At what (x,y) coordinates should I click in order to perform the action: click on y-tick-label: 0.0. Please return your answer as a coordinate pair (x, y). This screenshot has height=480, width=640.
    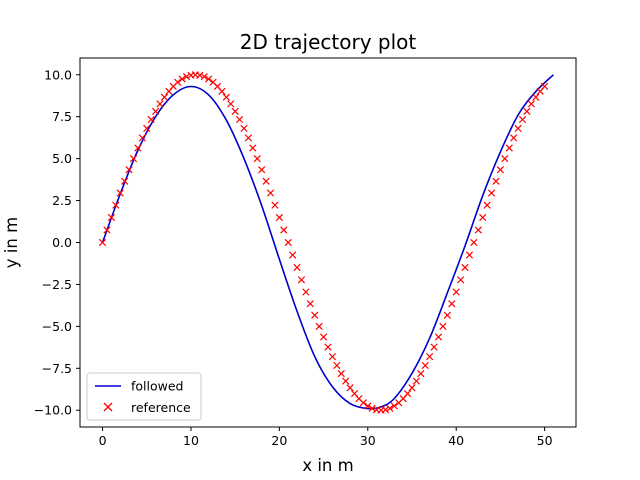
    Looking at the image, I should click on (62, 242).